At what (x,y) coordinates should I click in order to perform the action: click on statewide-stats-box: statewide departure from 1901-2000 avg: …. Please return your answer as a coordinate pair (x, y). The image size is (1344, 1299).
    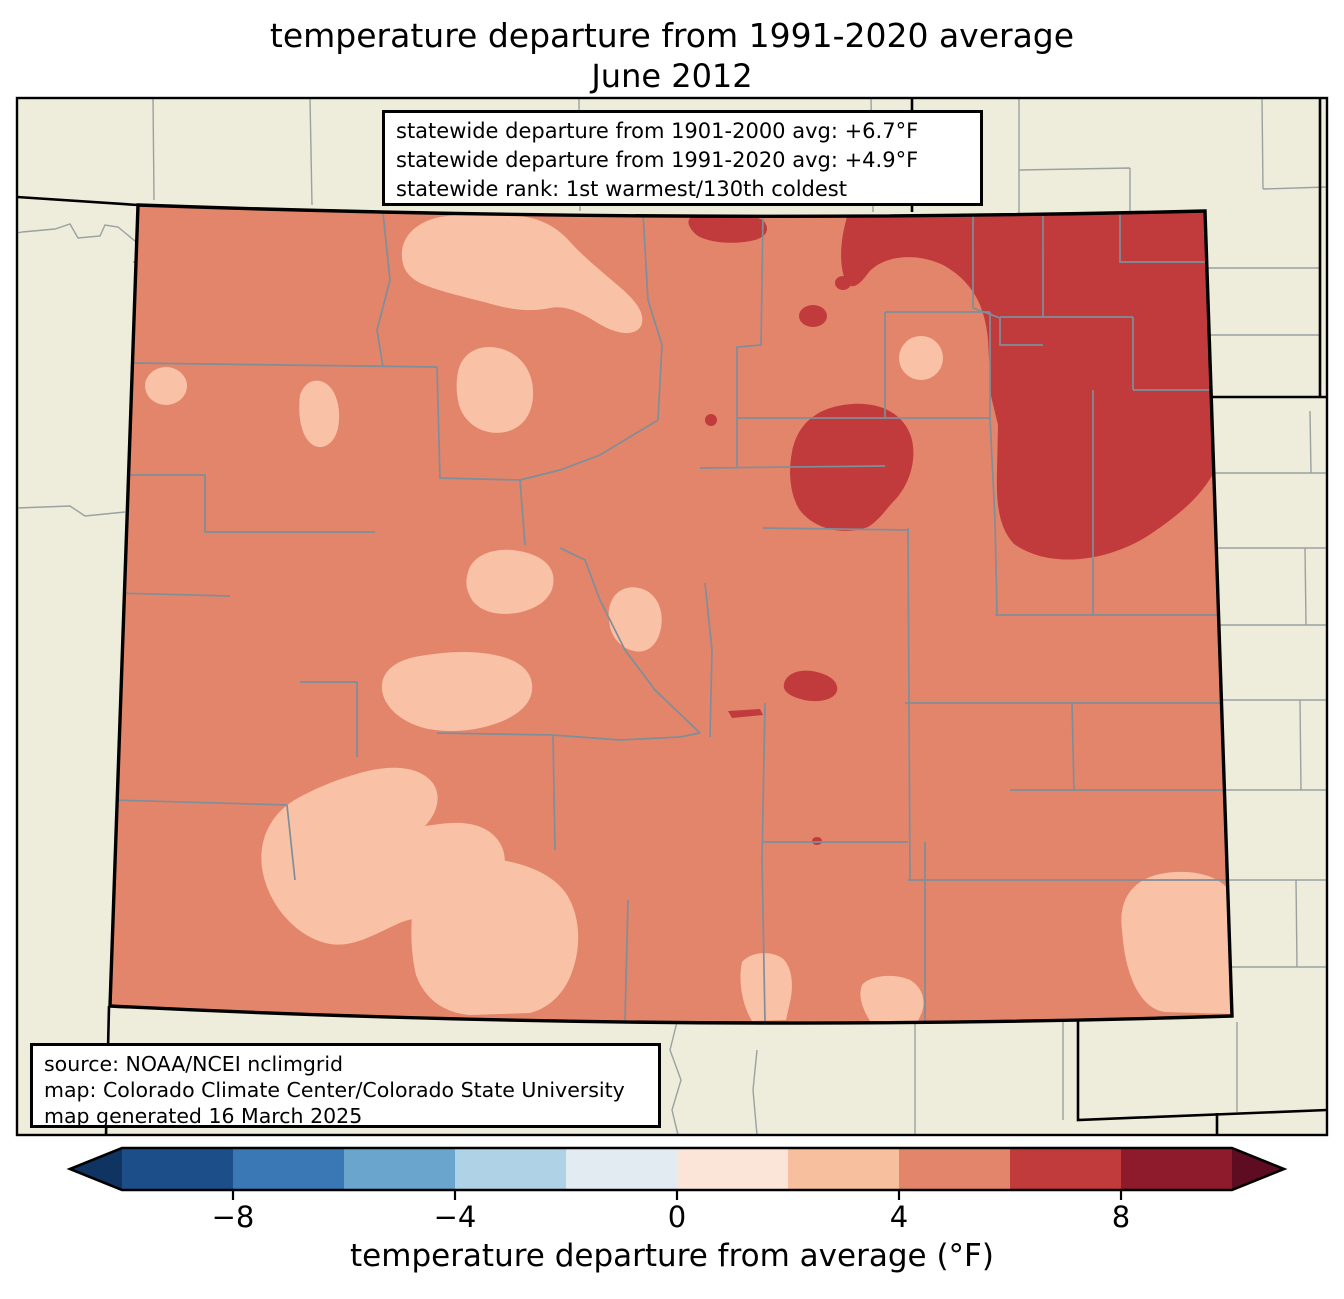
    Looking at the image, I should click on (682, 158).